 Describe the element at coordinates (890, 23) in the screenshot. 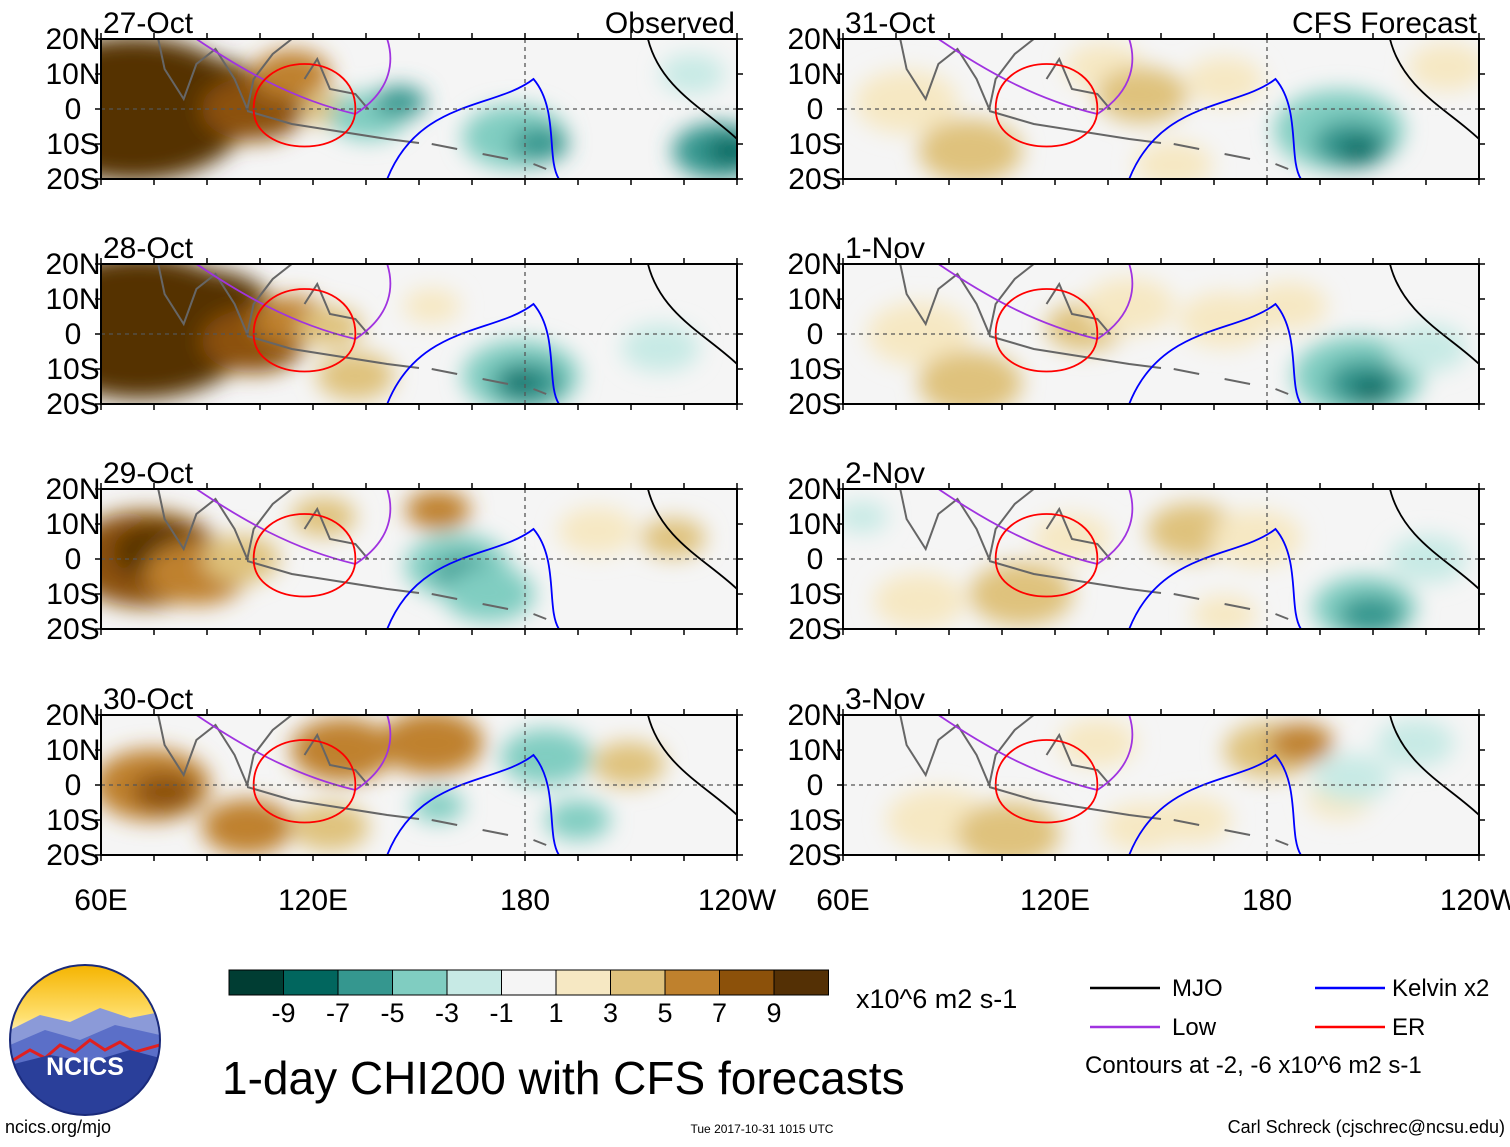

I see `panel-date: 31-Oct` at that location.